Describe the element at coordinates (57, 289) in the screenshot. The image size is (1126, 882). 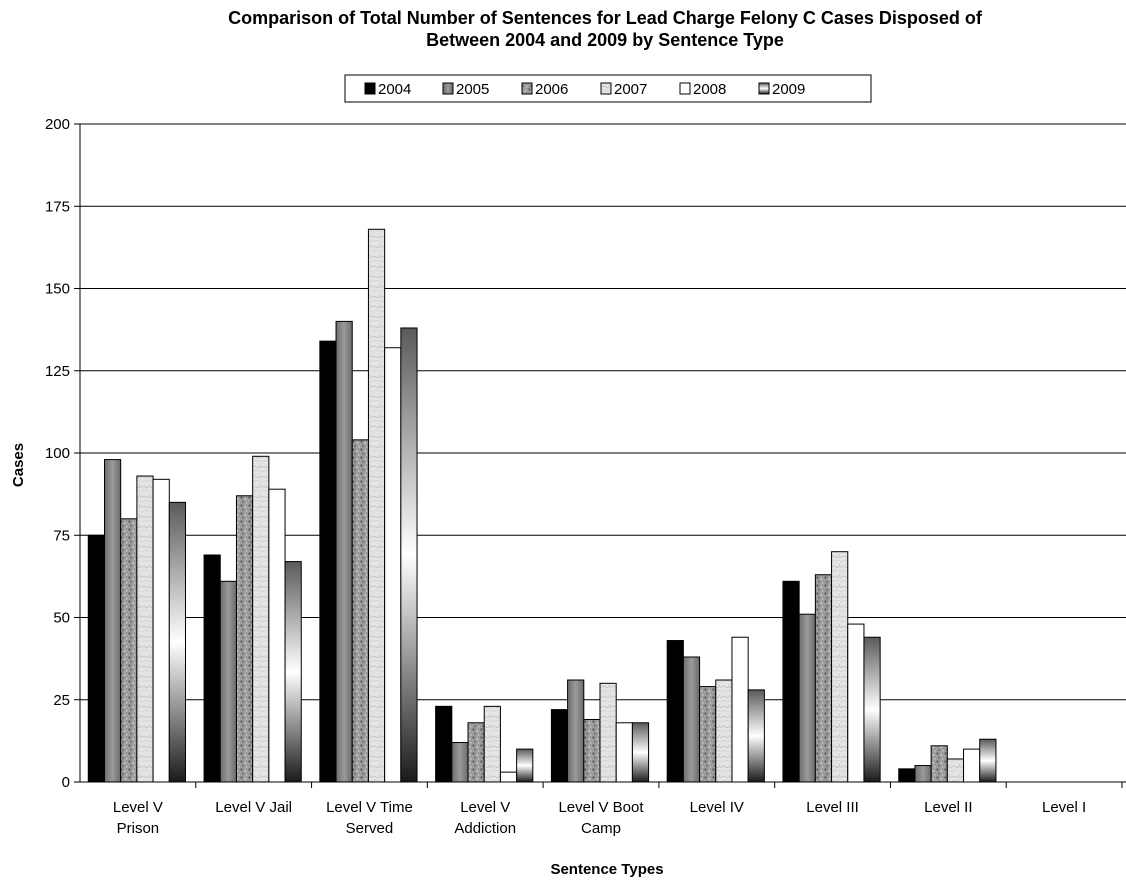
I see `y-tick-label: 150` at that location.